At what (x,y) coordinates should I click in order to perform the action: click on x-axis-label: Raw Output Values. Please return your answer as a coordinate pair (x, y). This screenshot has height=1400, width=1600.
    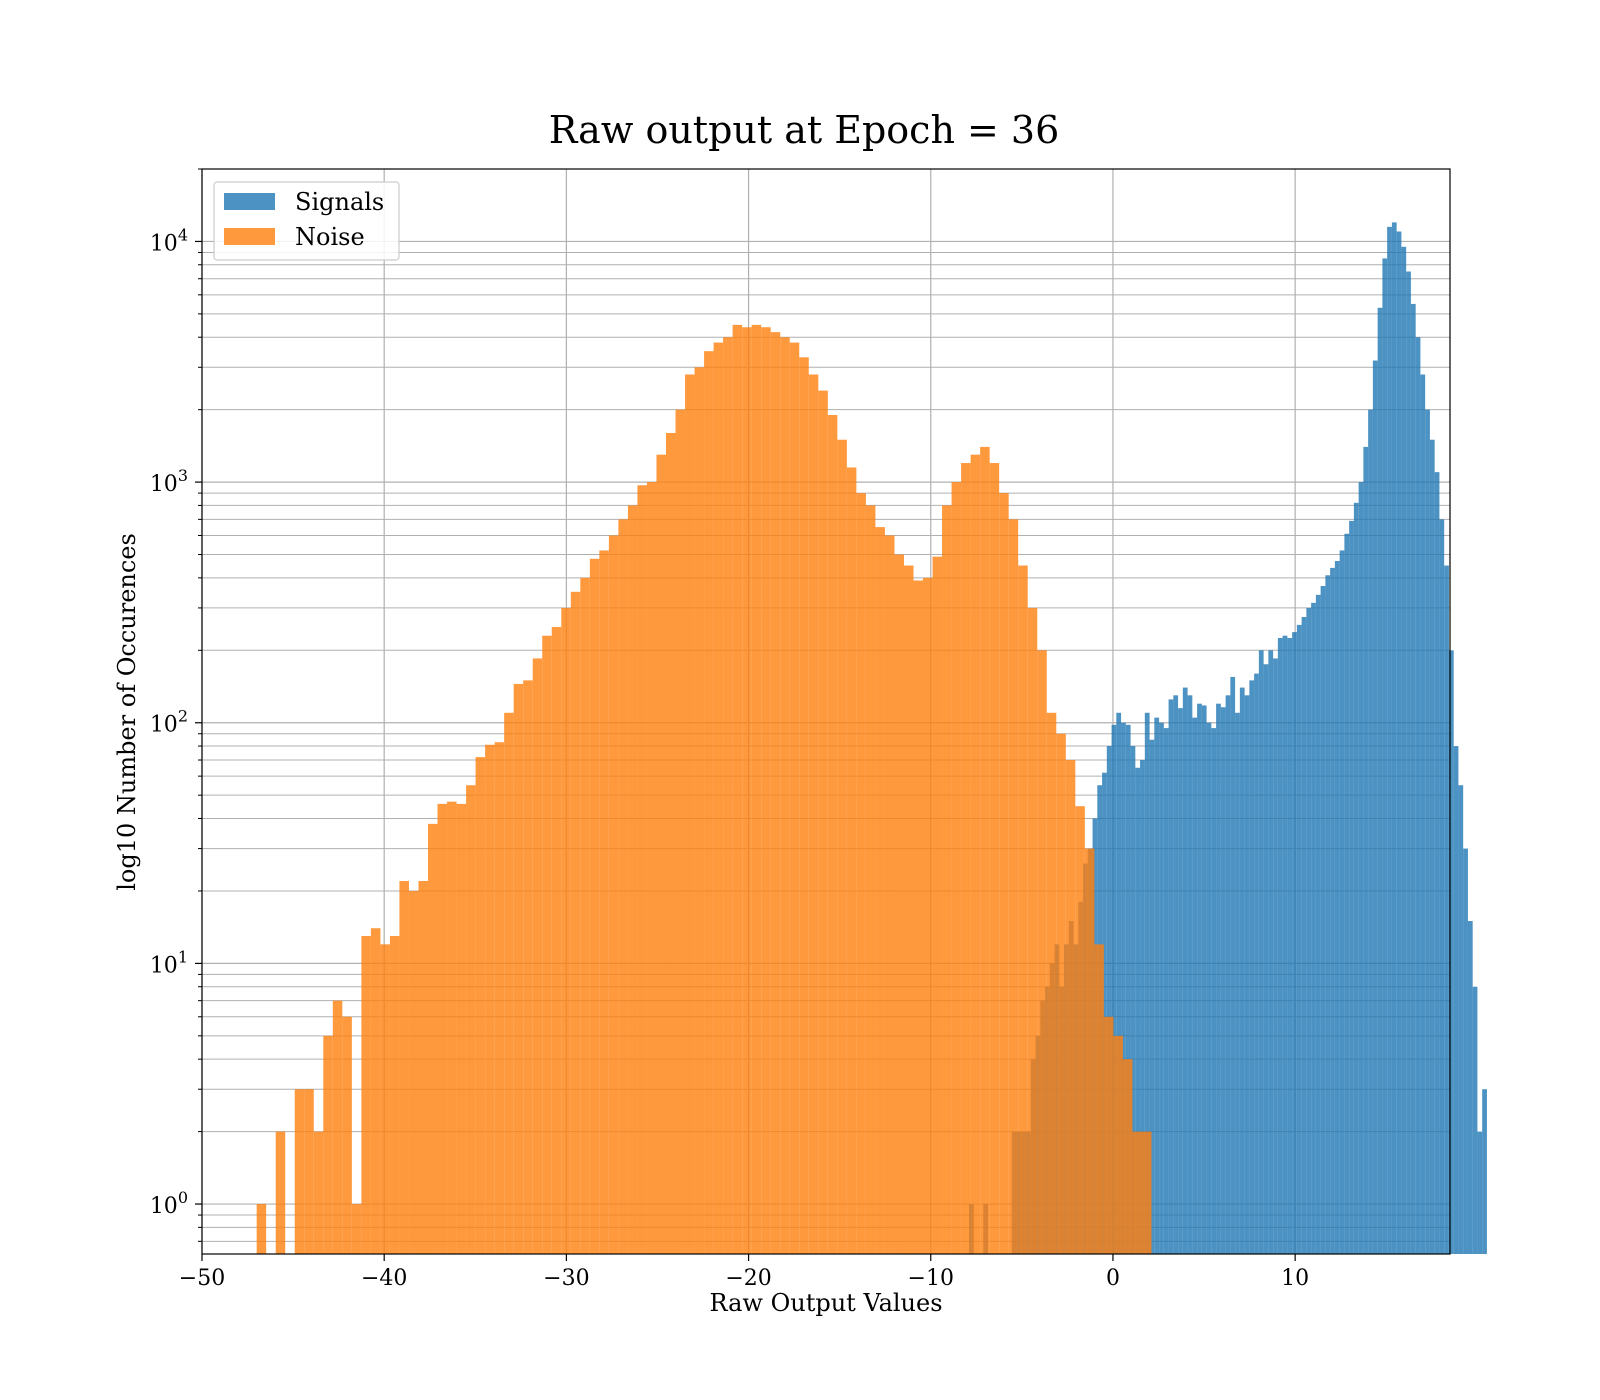
    Looking at the image, I should click on (825, 1303).